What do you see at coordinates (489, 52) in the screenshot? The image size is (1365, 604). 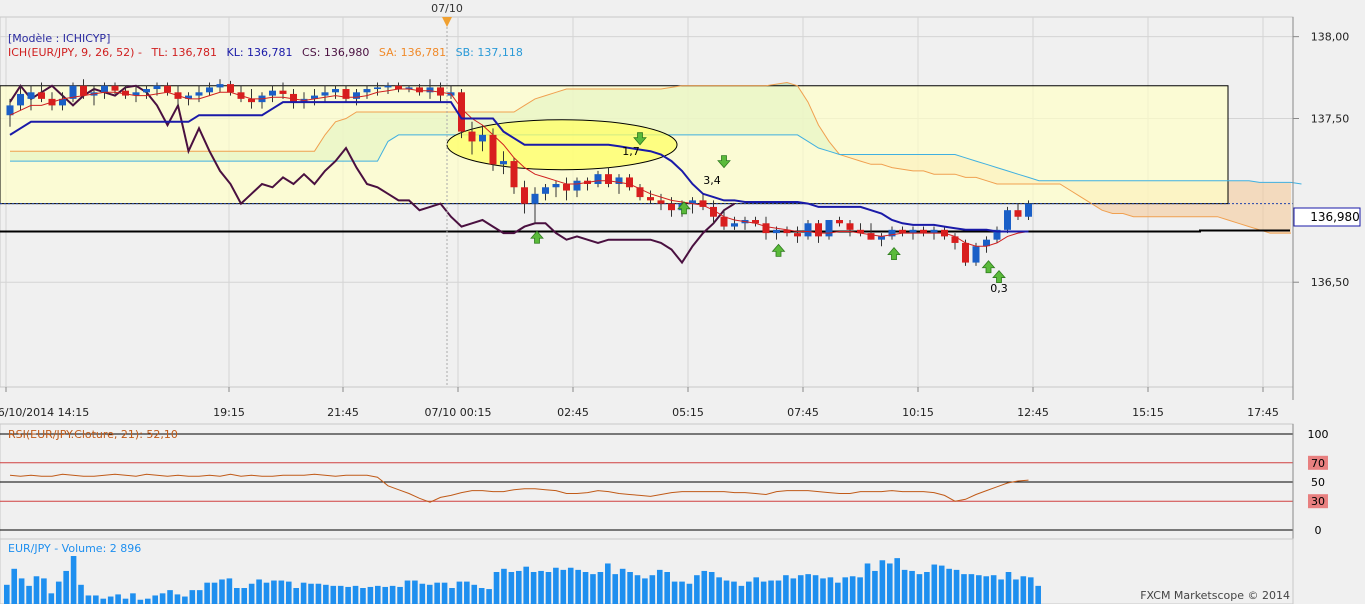 I see `legend-sb: SB: 137,118` at bounding box center [489, 52].